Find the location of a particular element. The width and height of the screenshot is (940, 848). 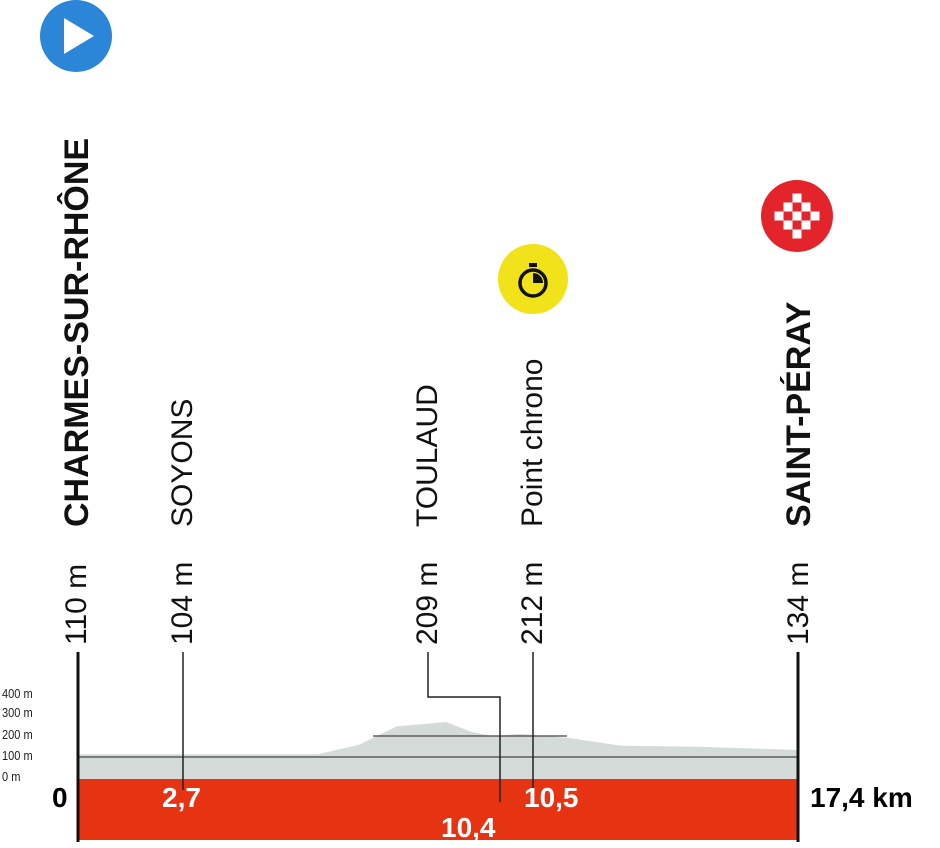

toulaud-altitude: 209 m is located at coordinates (427, 603).